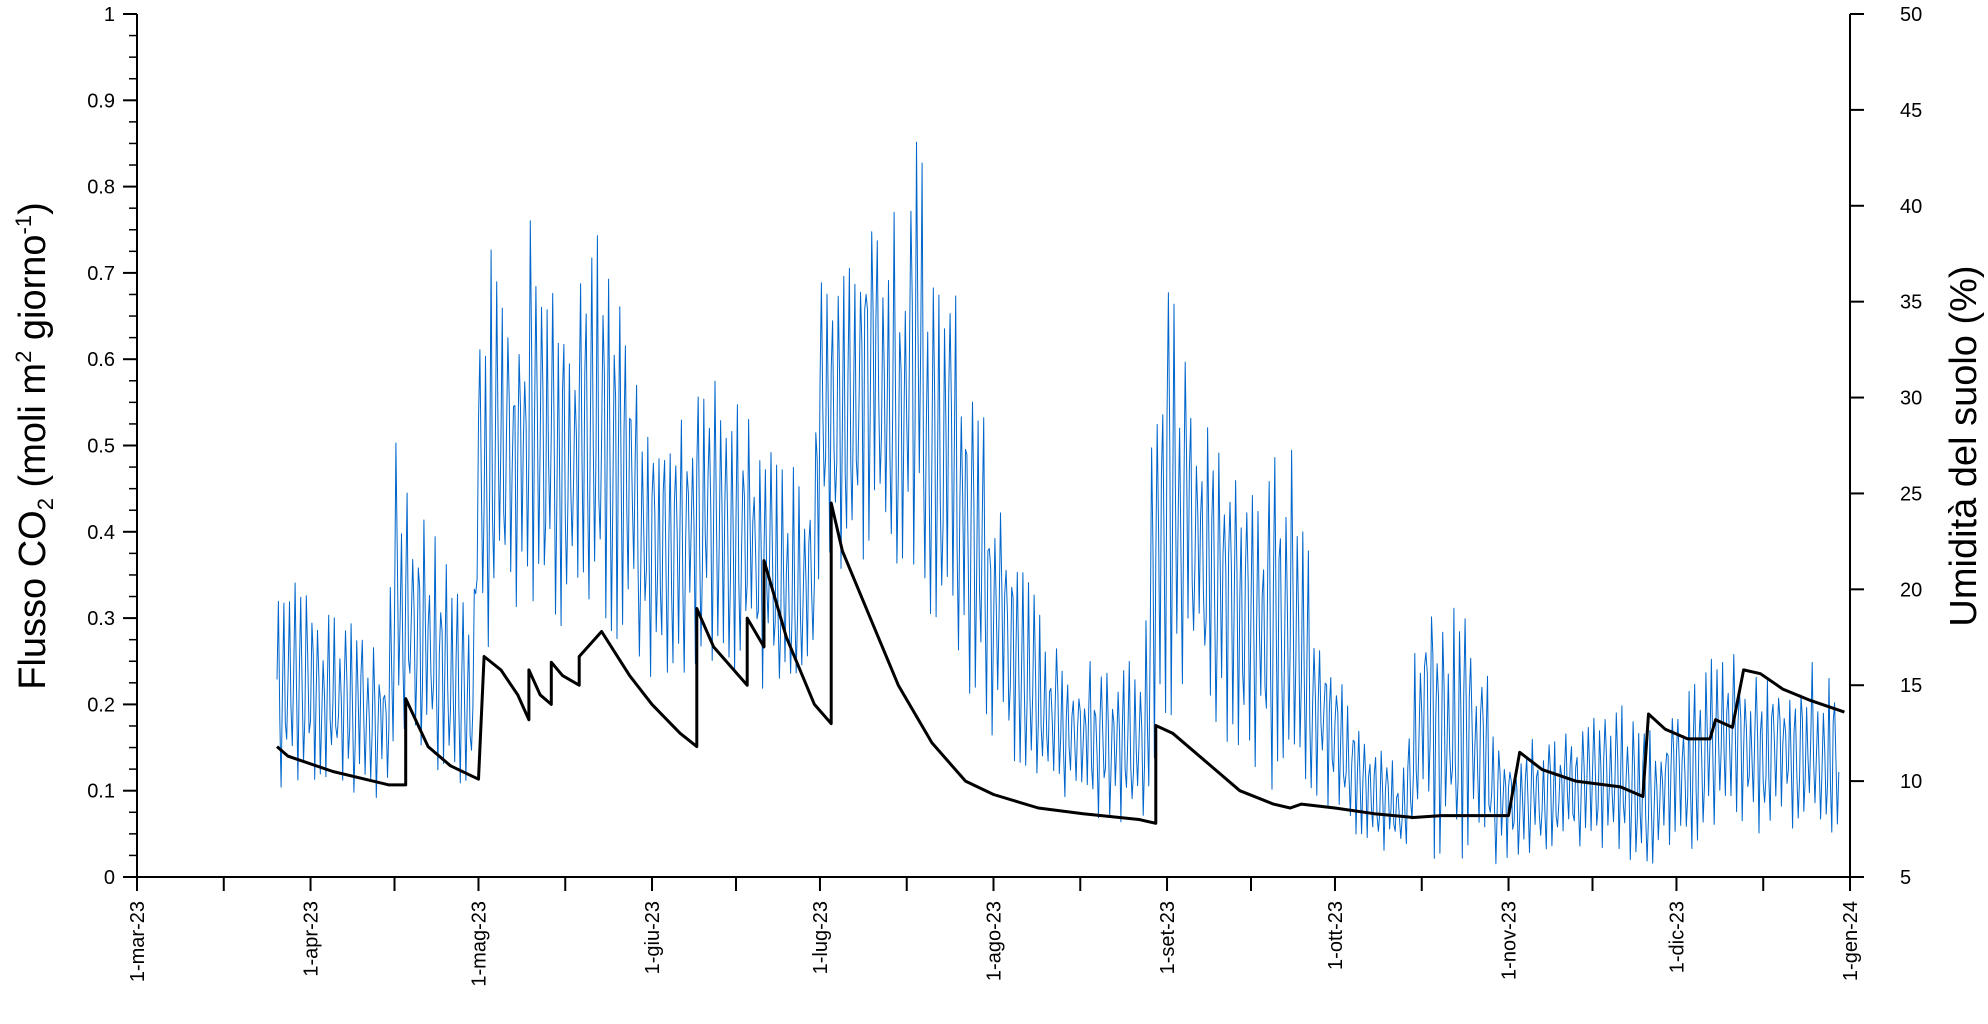 This screenshot has height=1024, width=1988. What do you see at coordinates (1911, 303) in the screenshot?
I see `y-right-tick-label: 35` at bounding box center [1911, 303].